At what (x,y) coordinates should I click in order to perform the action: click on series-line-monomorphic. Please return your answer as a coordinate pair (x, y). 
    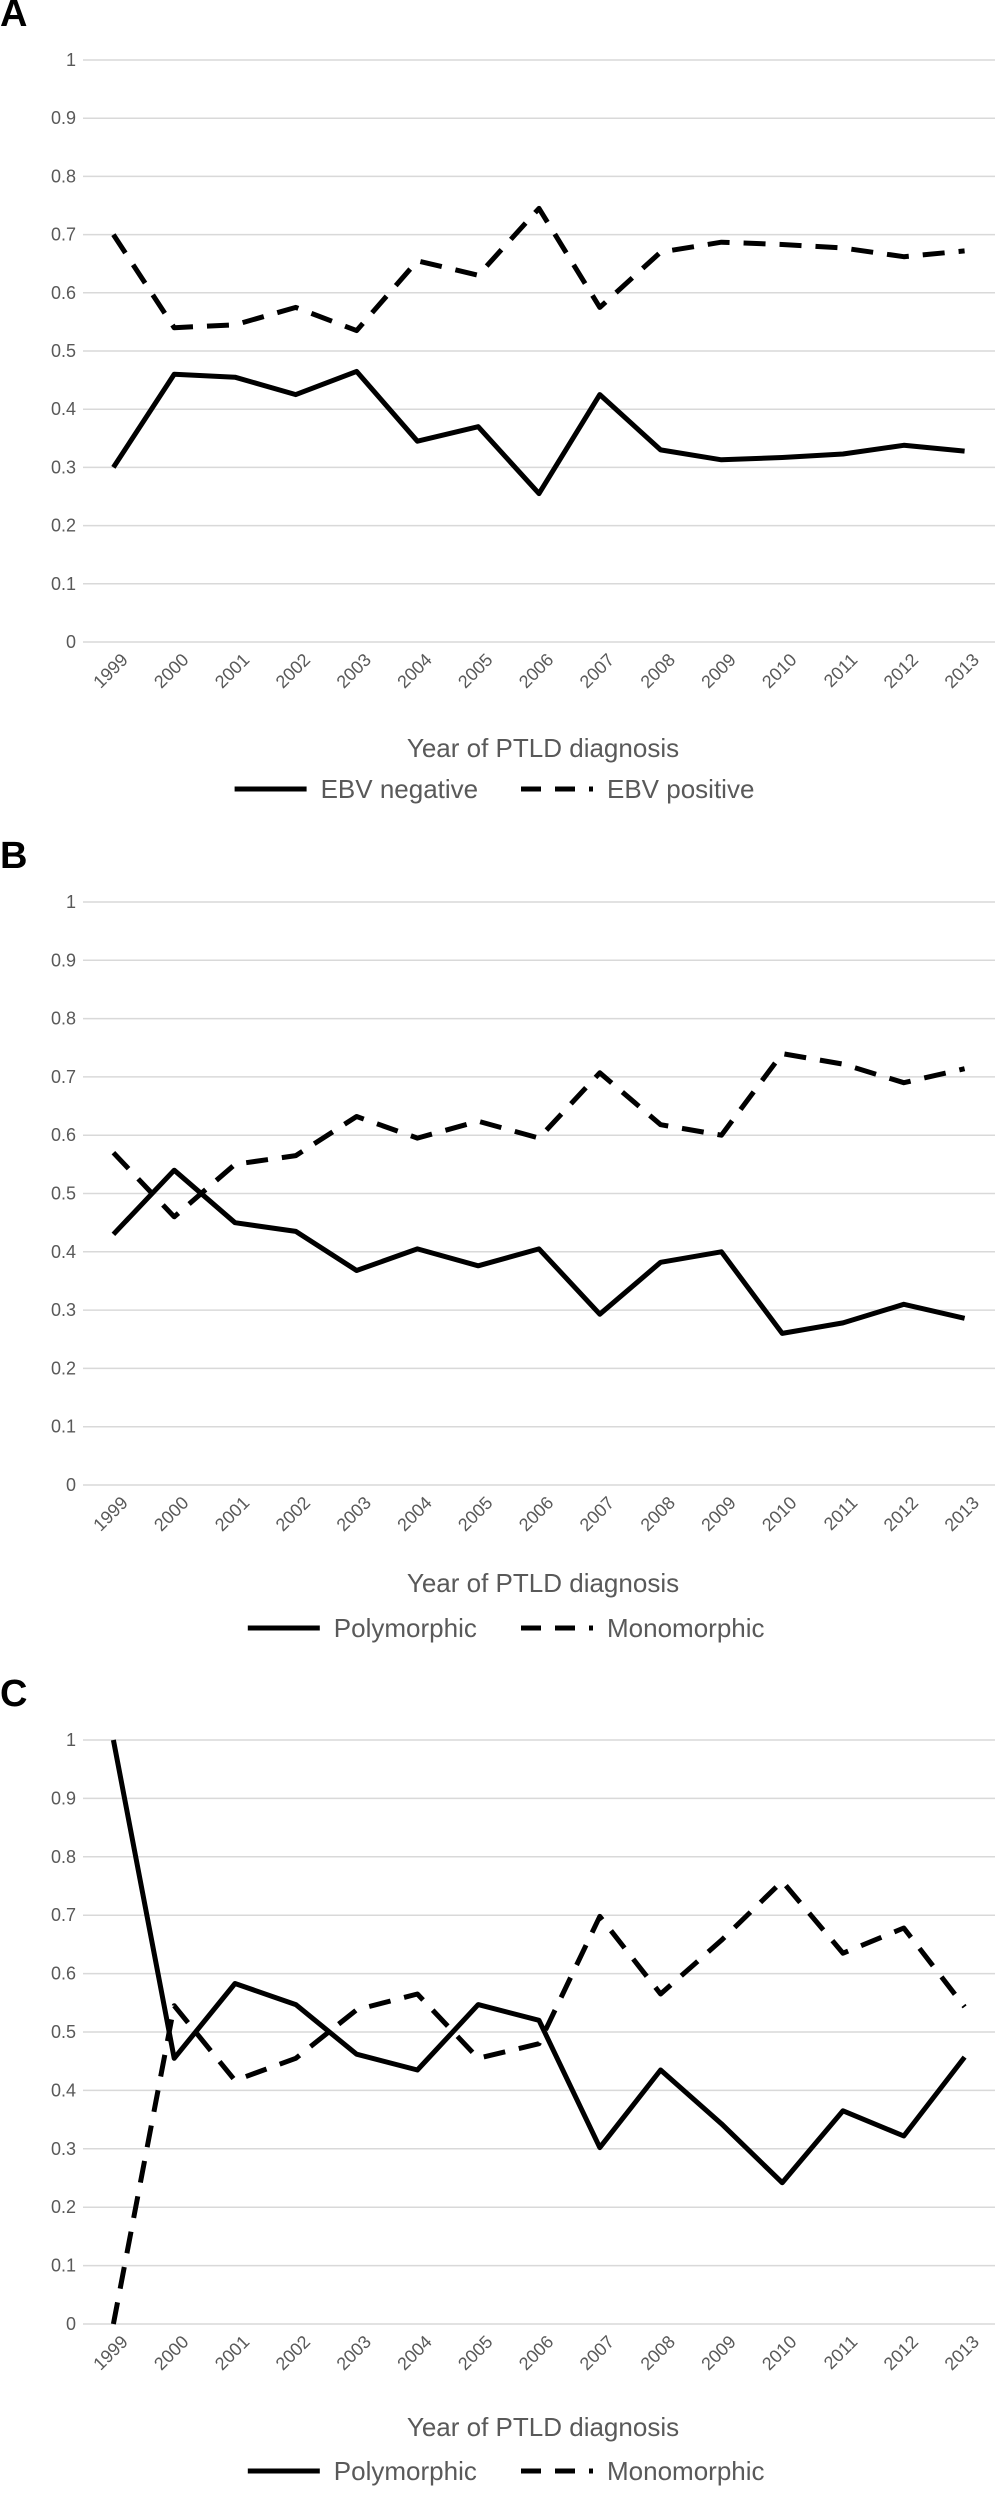
    Looking at the image, I should click on (538, 1135).